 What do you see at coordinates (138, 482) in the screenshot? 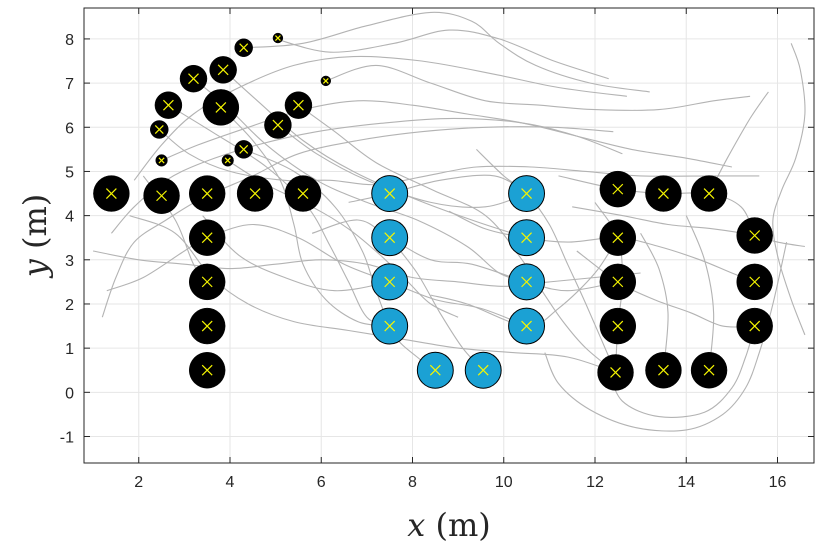
I see `x-tick-label: 2` at bounding box center [138, 482].